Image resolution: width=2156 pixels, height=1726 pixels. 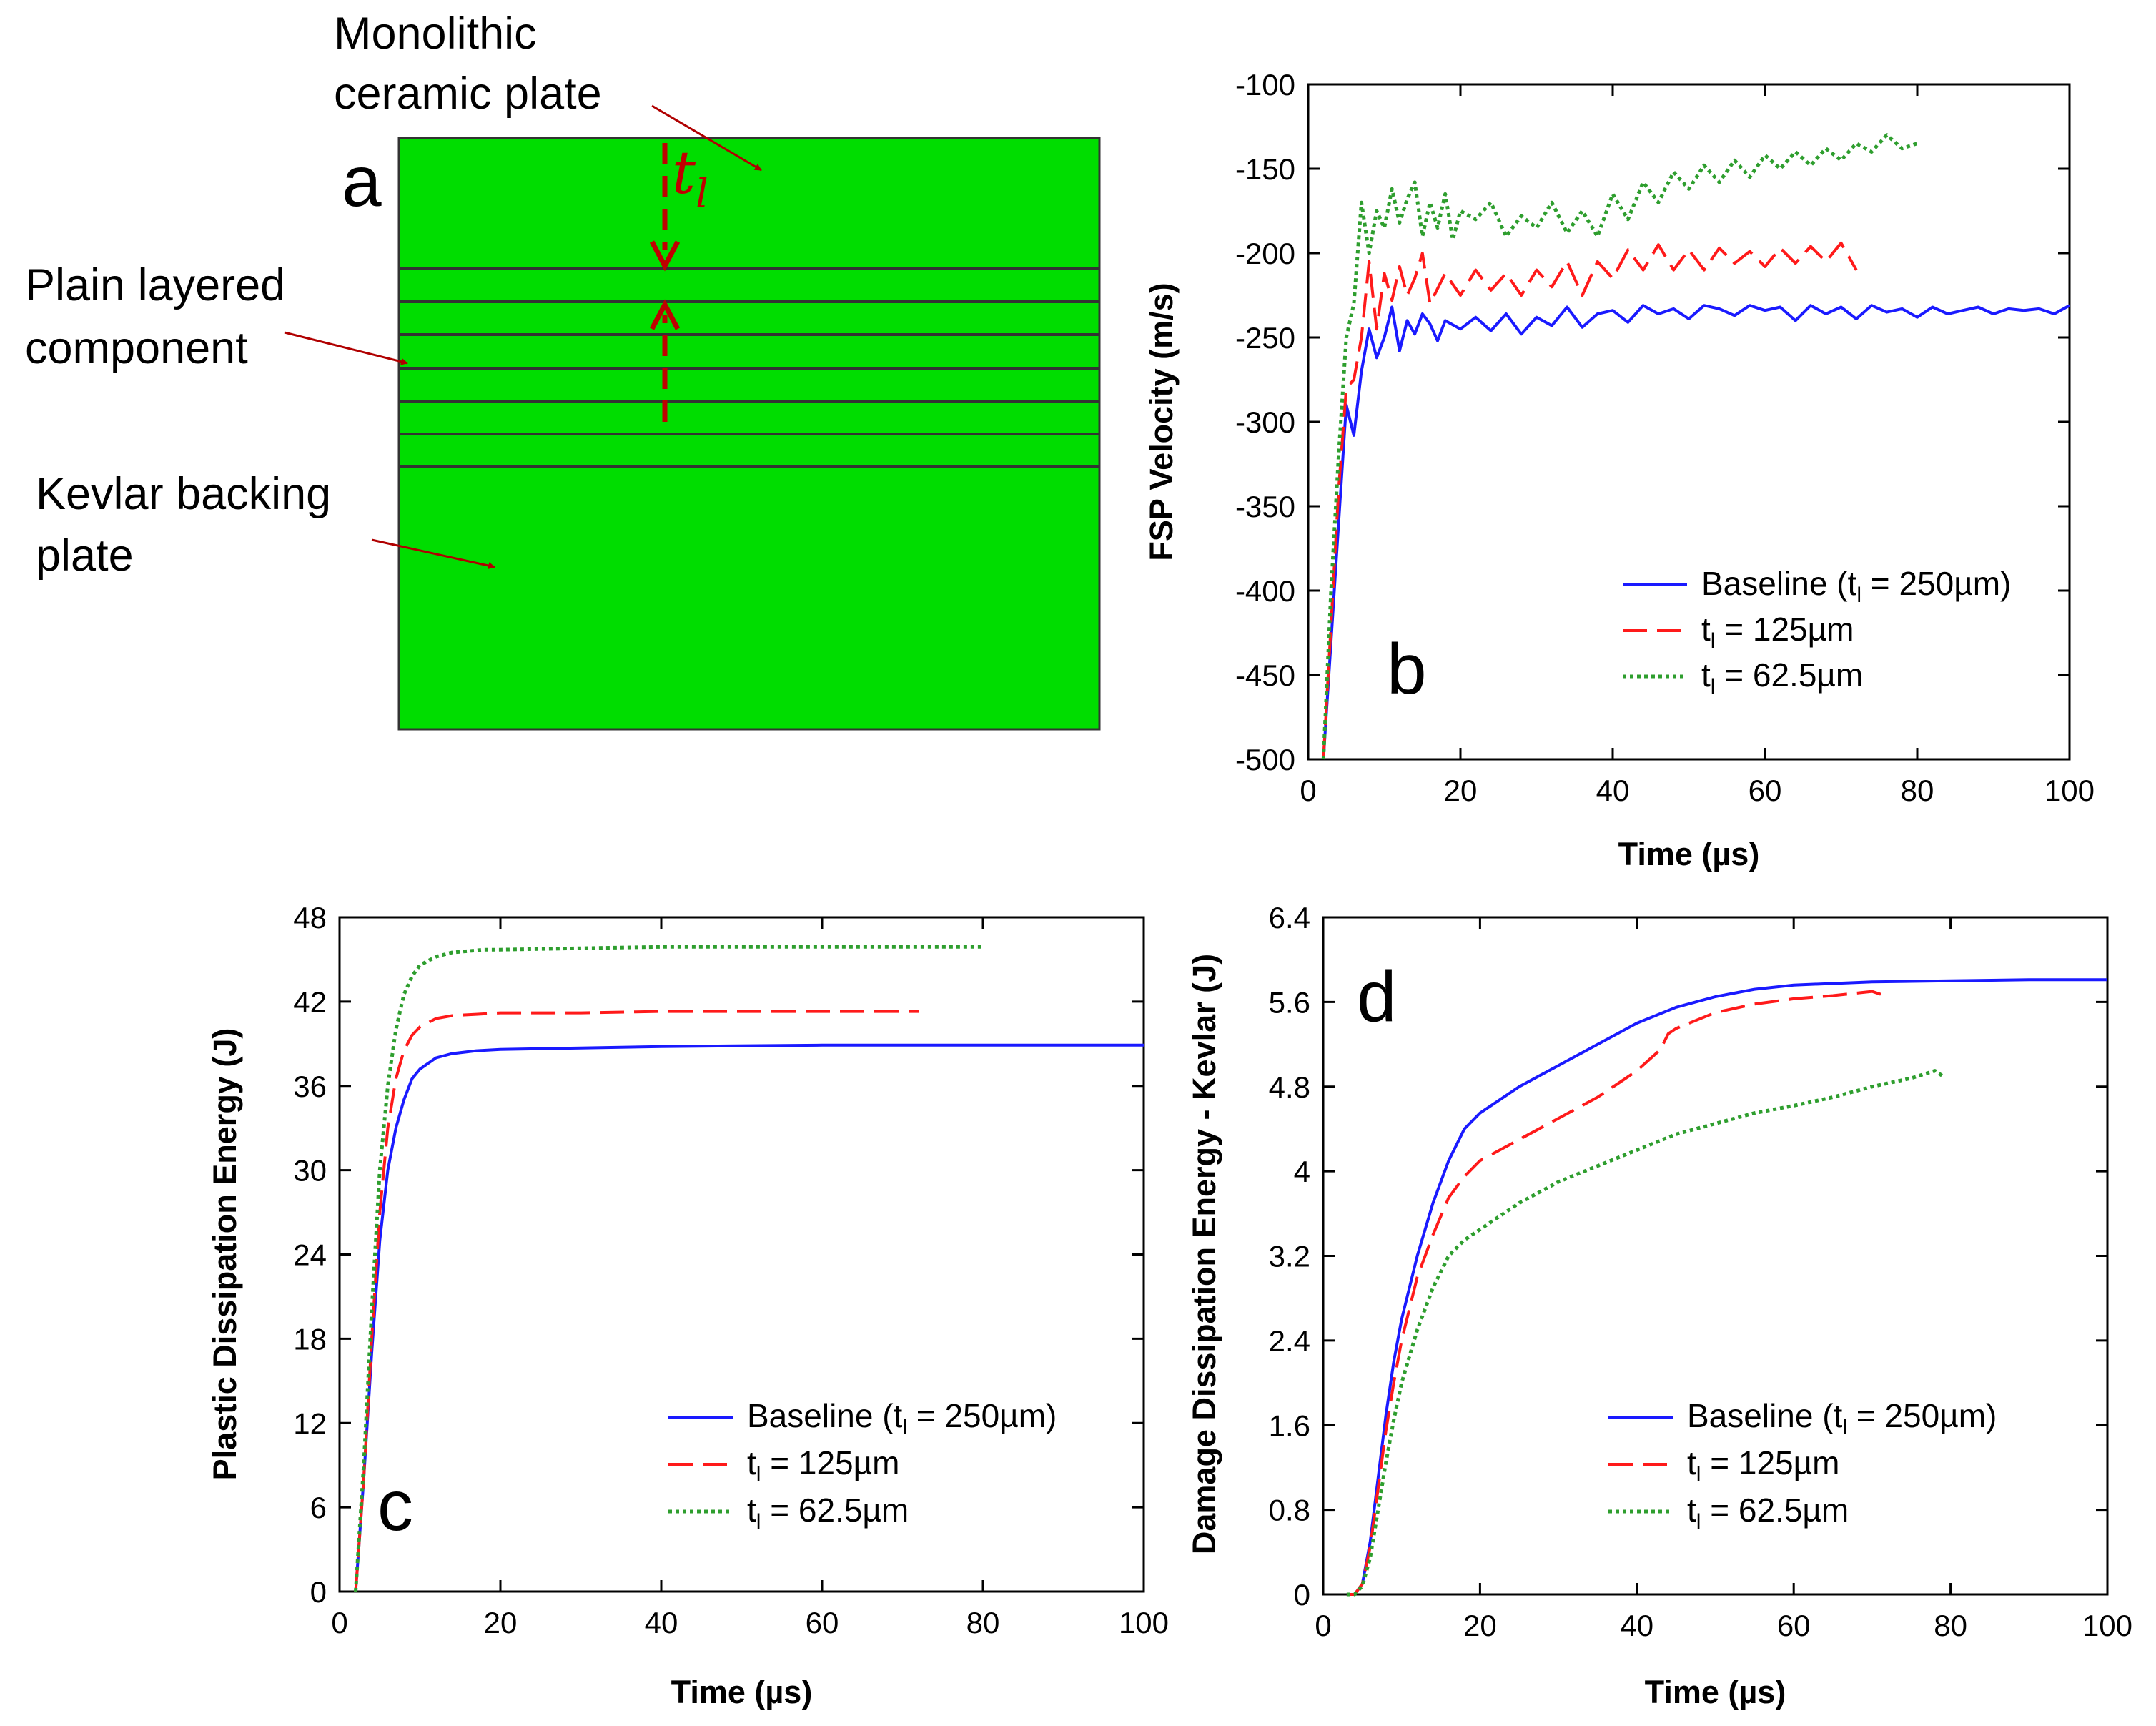 What do you see at coordinates (310, 1002) in the screenshot?
I see `y-tick-label: 42` at bounding box center [310, 1002].